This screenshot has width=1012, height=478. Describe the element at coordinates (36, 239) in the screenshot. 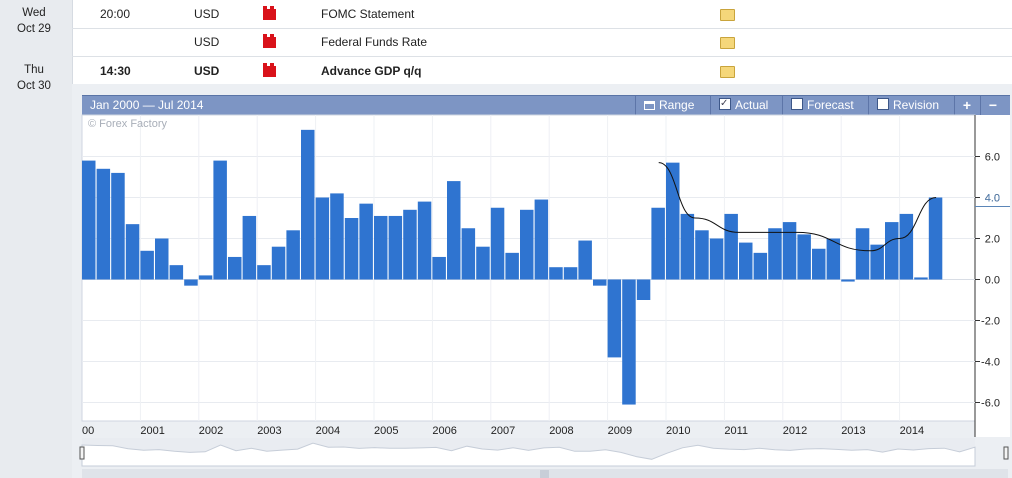

I see `day-column: Wed Oct 29 Thu Oct 30` at that location.